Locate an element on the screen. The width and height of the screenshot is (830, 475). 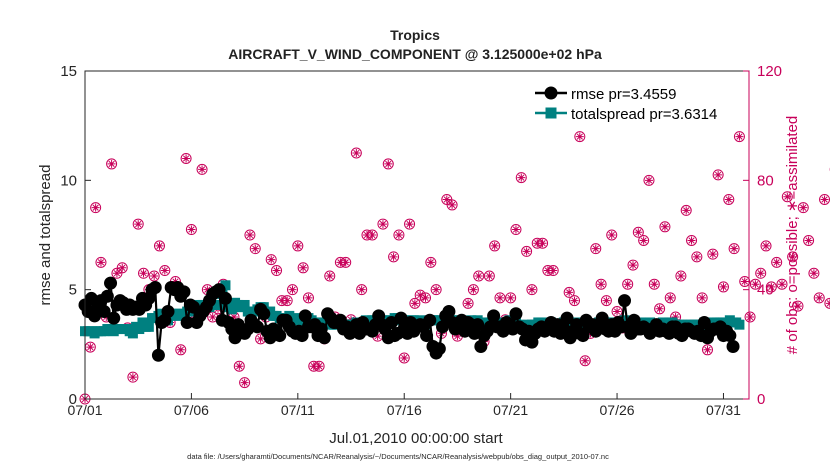
legend: rmse pr=3.4559 totalspread pr=3.6314 is located at coordinates (638, 102).